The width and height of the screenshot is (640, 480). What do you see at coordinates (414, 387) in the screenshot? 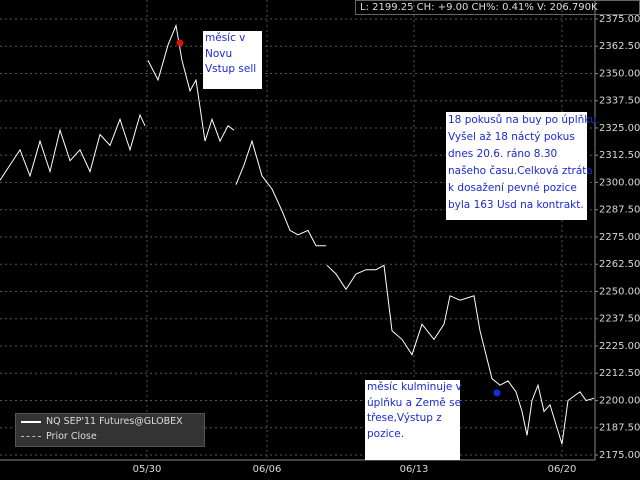
I see `annotation-line: měsíc kulminuje v` at bounding box center [414, 387].